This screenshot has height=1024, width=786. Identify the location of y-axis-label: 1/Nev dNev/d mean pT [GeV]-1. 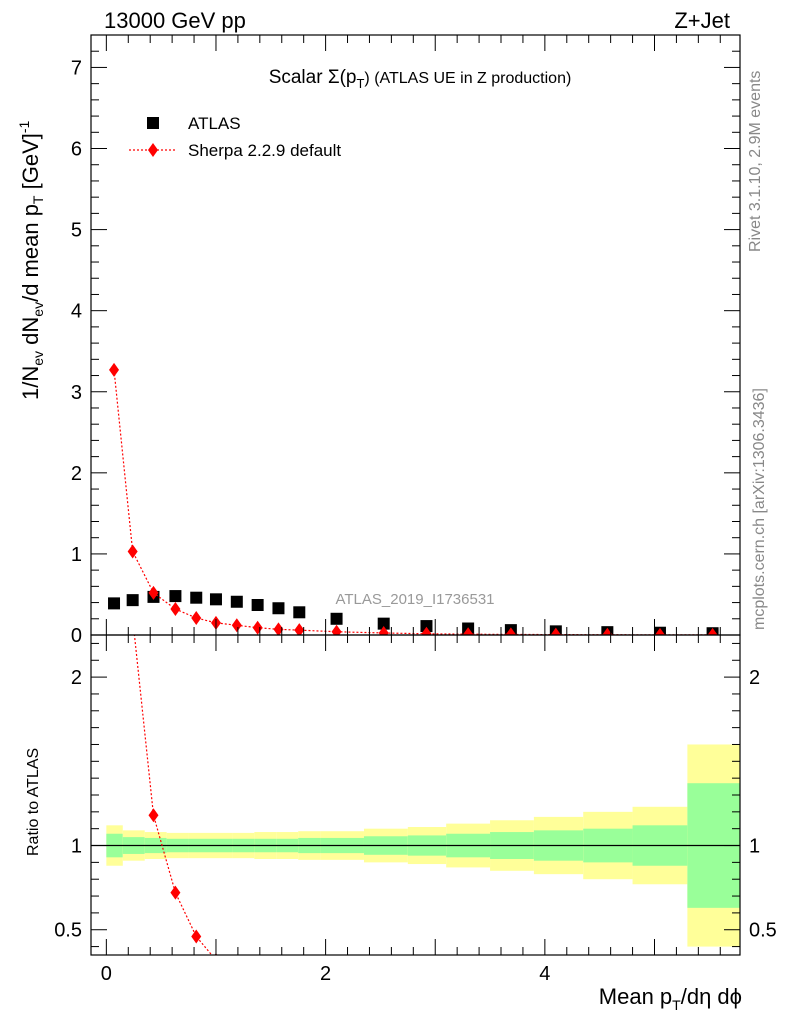
(31, 260).